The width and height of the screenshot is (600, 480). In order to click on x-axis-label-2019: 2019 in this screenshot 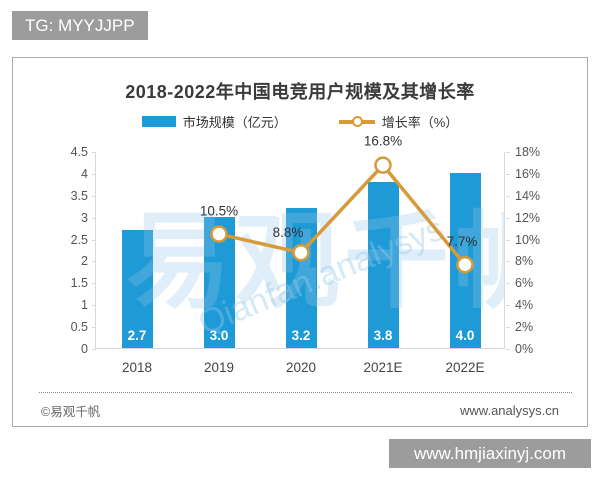, I will do `click(219, 367)`.